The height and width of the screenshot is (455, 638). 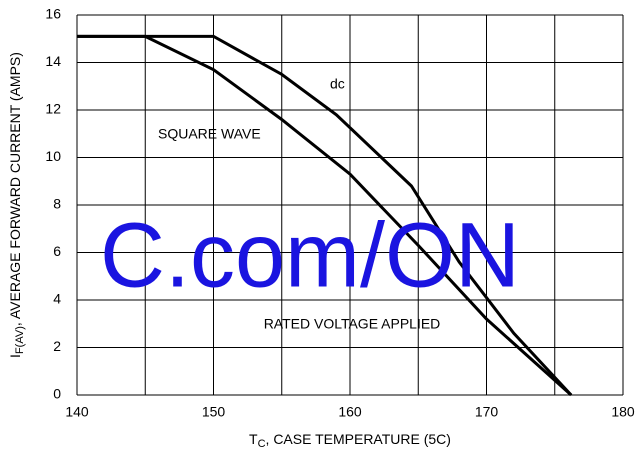 I want to click on axis-text: , CASE TEMPERATURE (5C), so click(x=358, y=439).